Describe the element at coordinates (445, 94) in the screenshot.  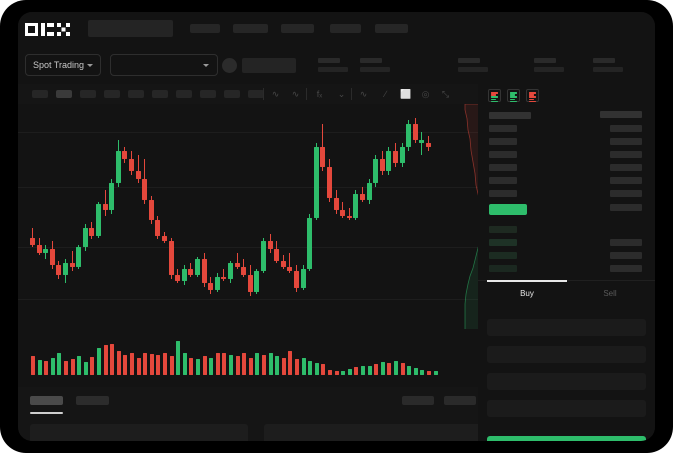
I see `fullscreen-icon: ⤡` at that location.